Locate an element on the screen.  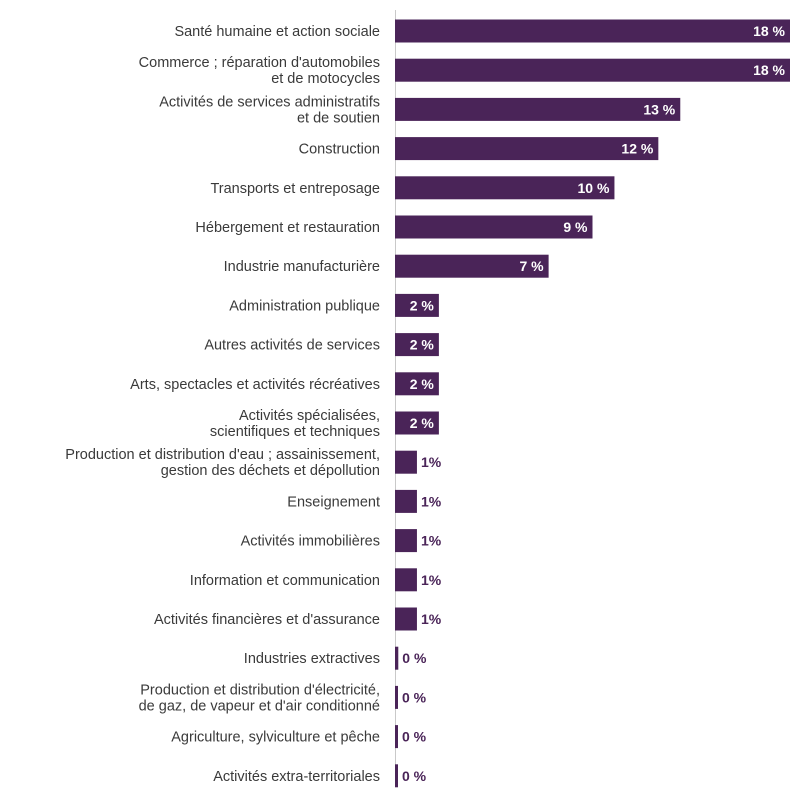
value-label: 13 % is located at coordinates (659, 109).